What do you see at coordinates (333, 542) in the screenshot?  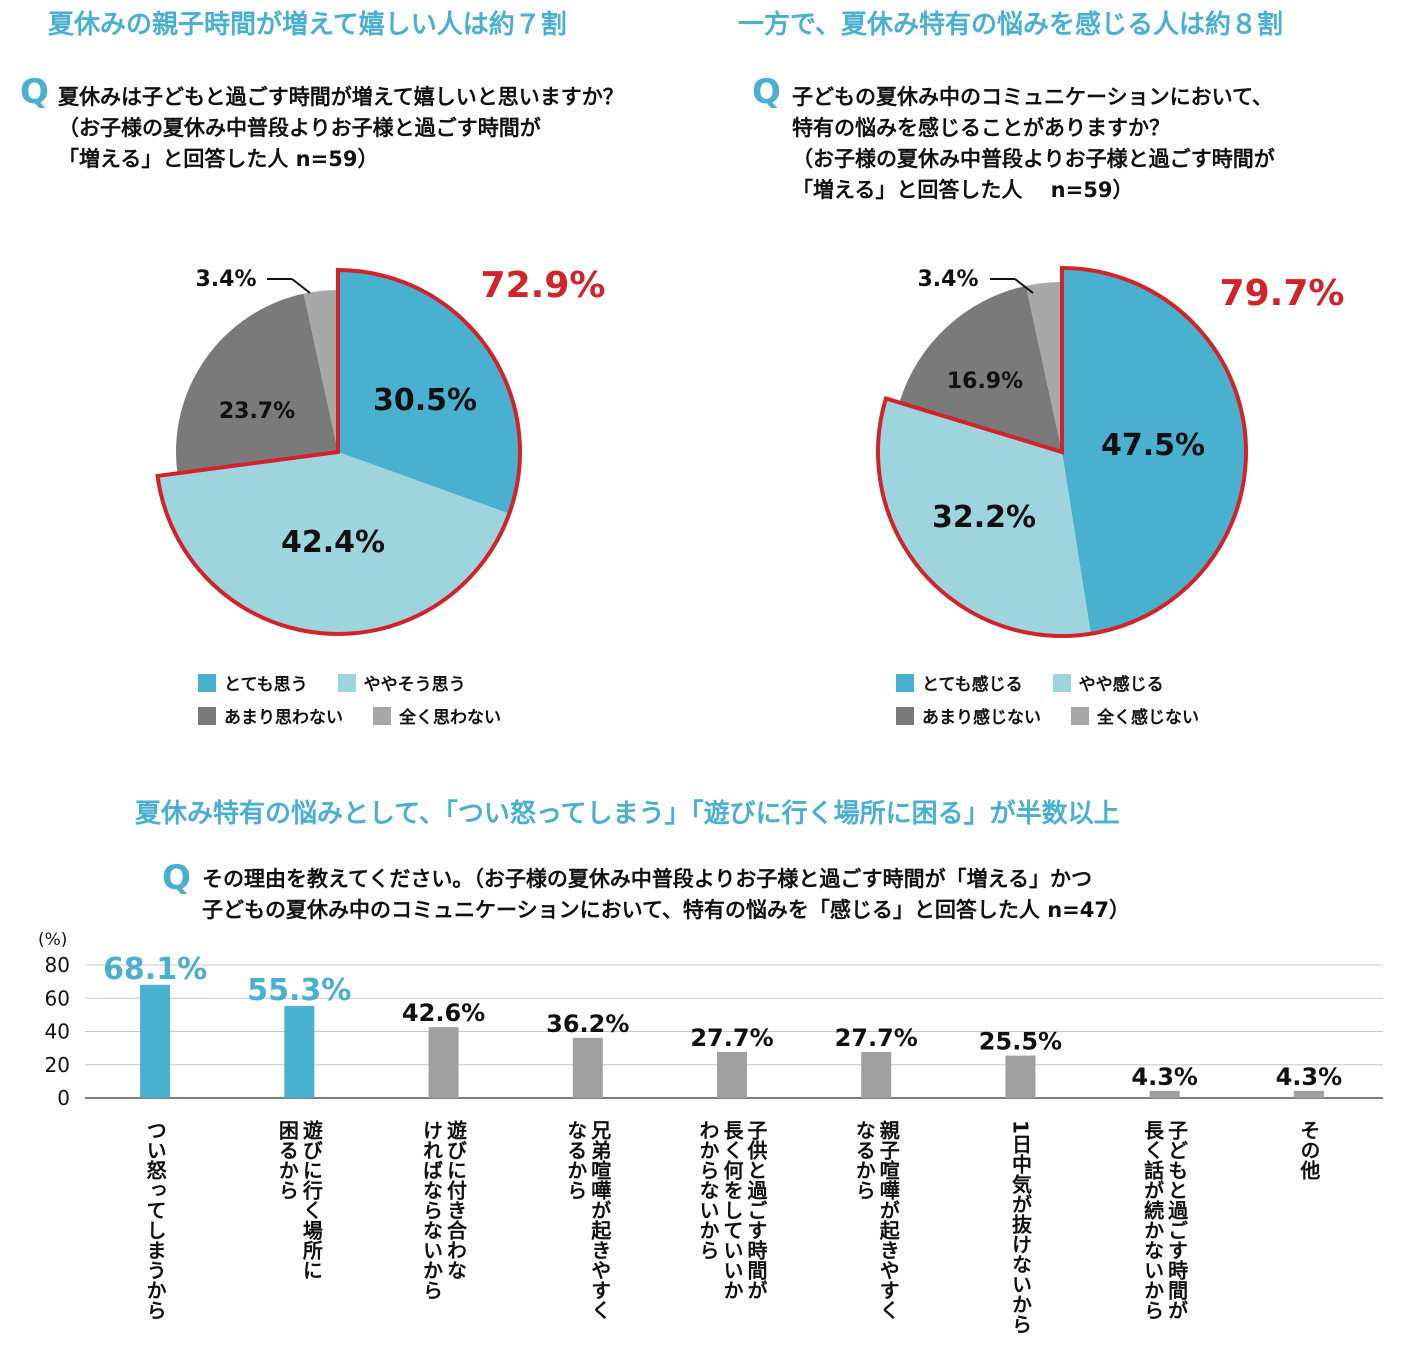 I see `pie-value-label: 42.4%` at bounding box center [333, 542].